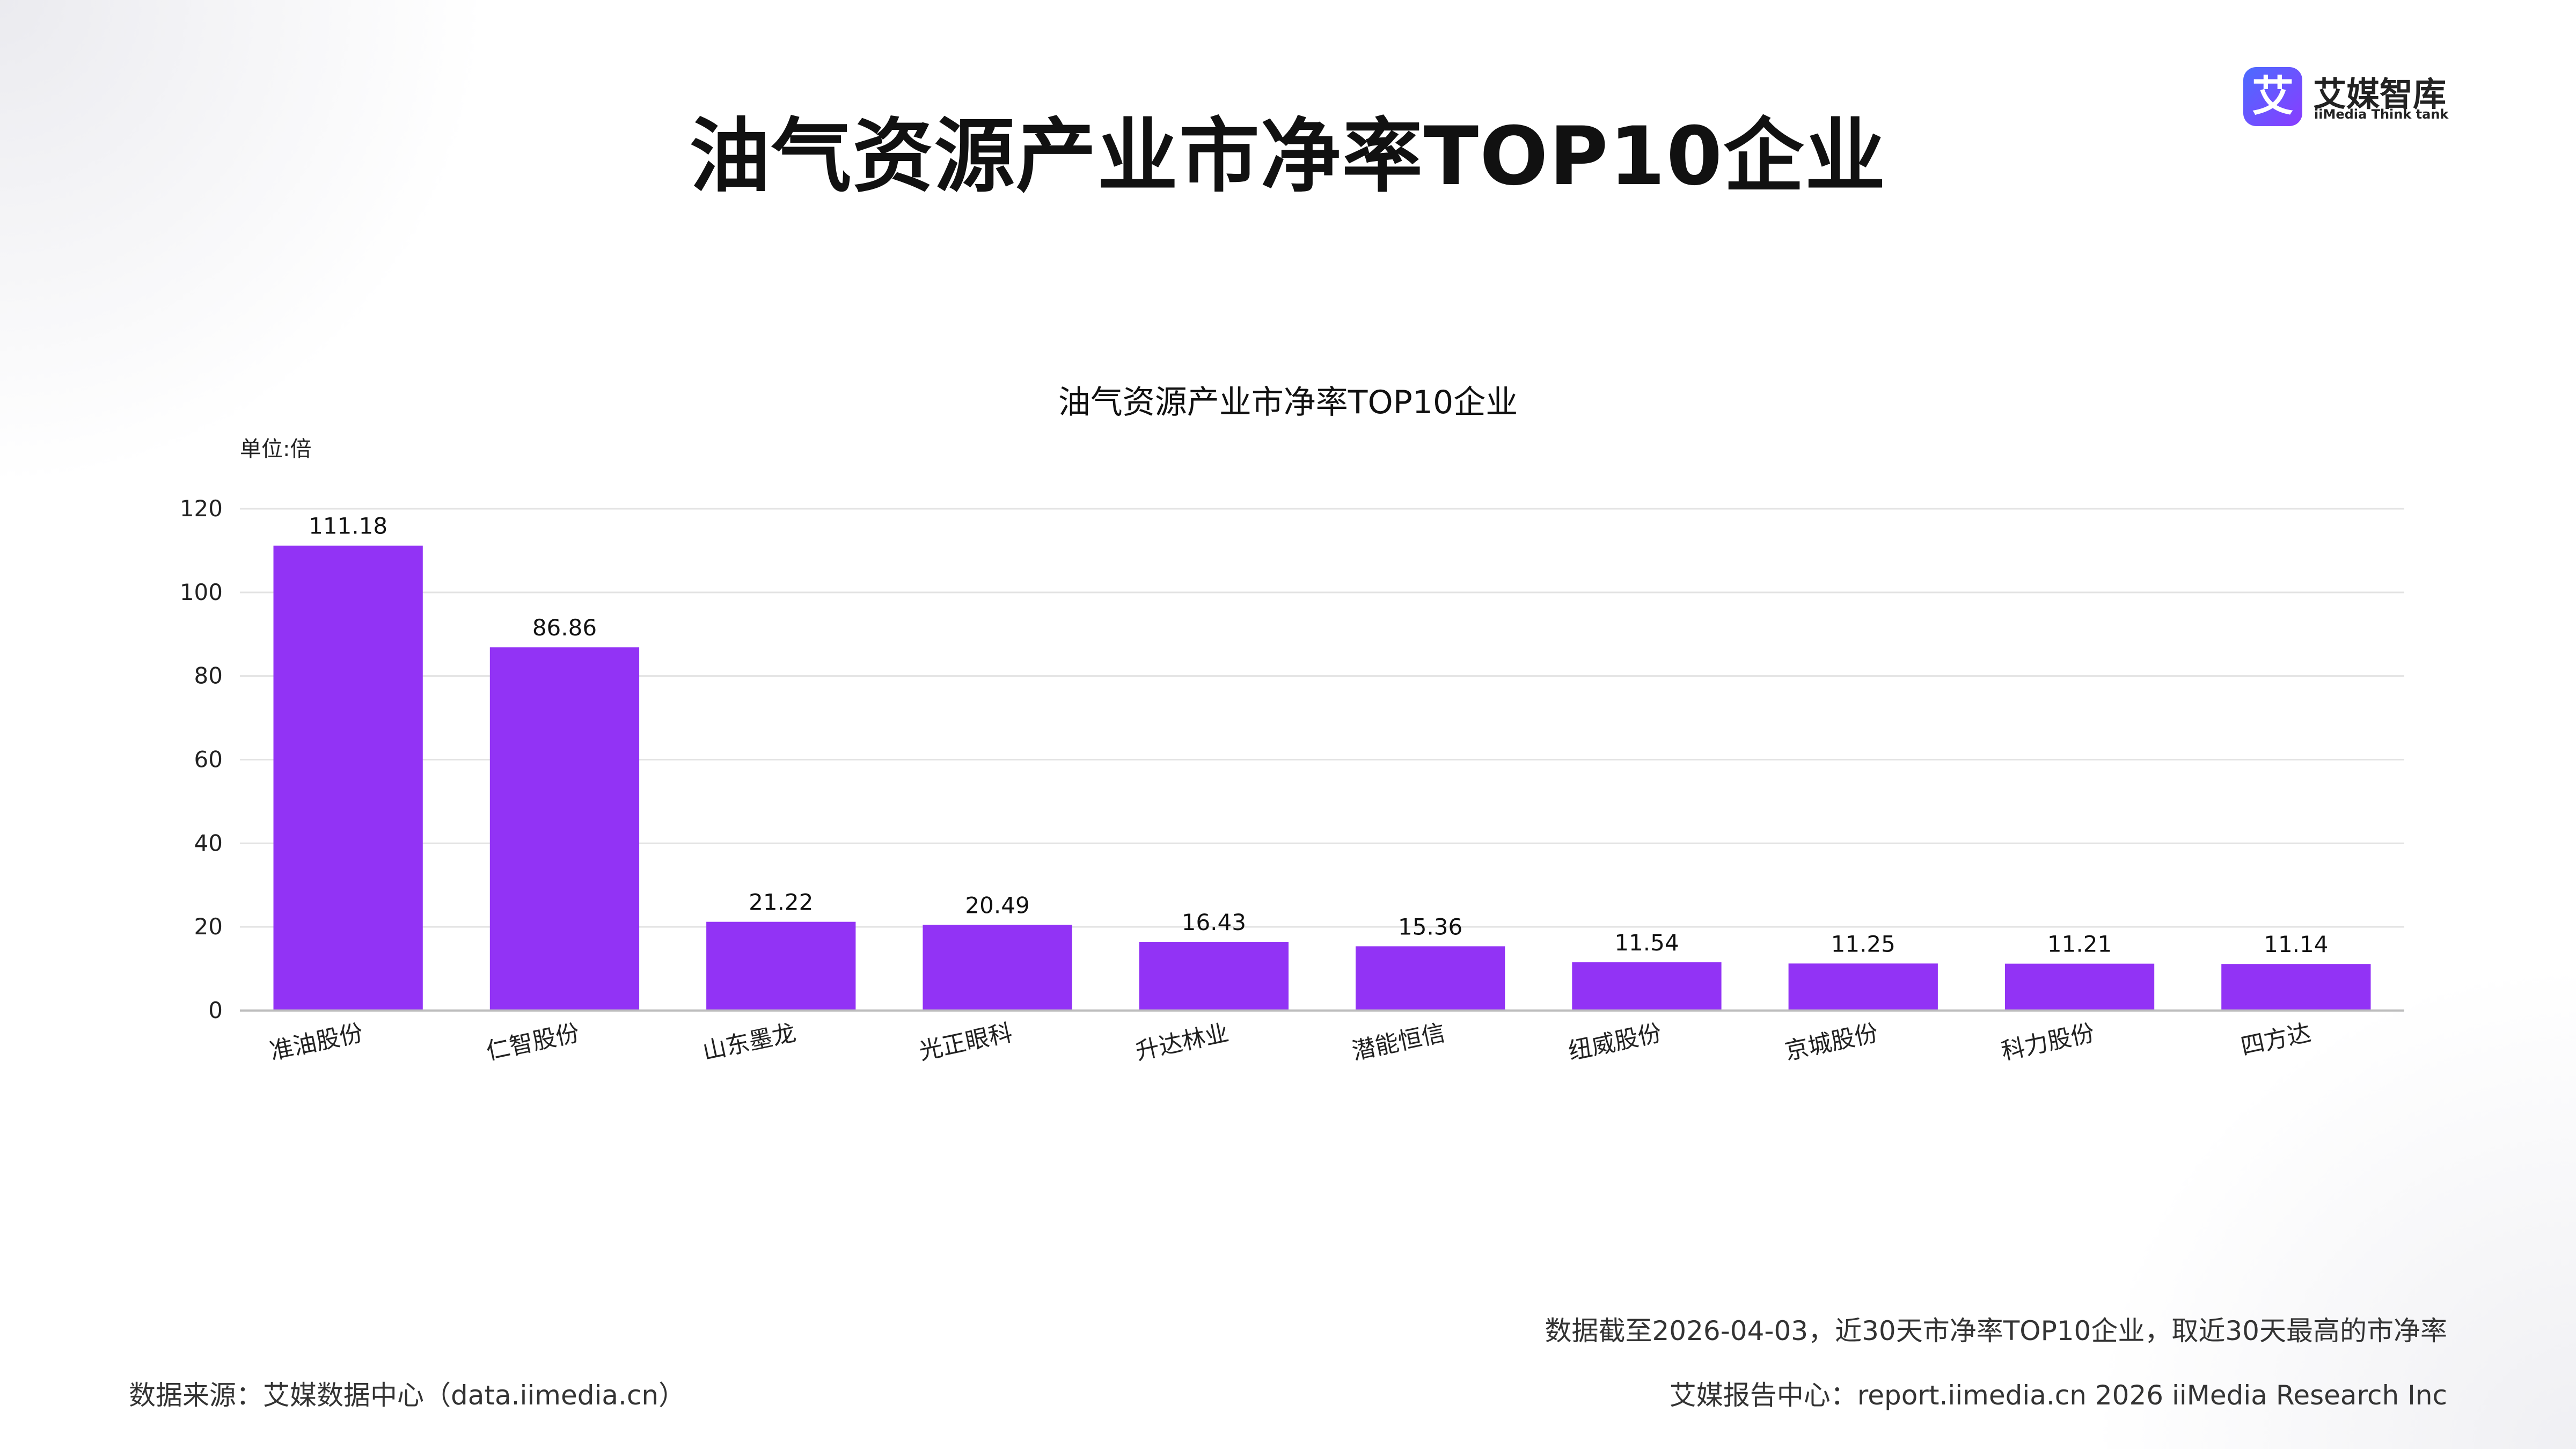  Describe the element at coordinates (316, 1042) in the screenshot. I see `category-label: 准油股份` at that location.